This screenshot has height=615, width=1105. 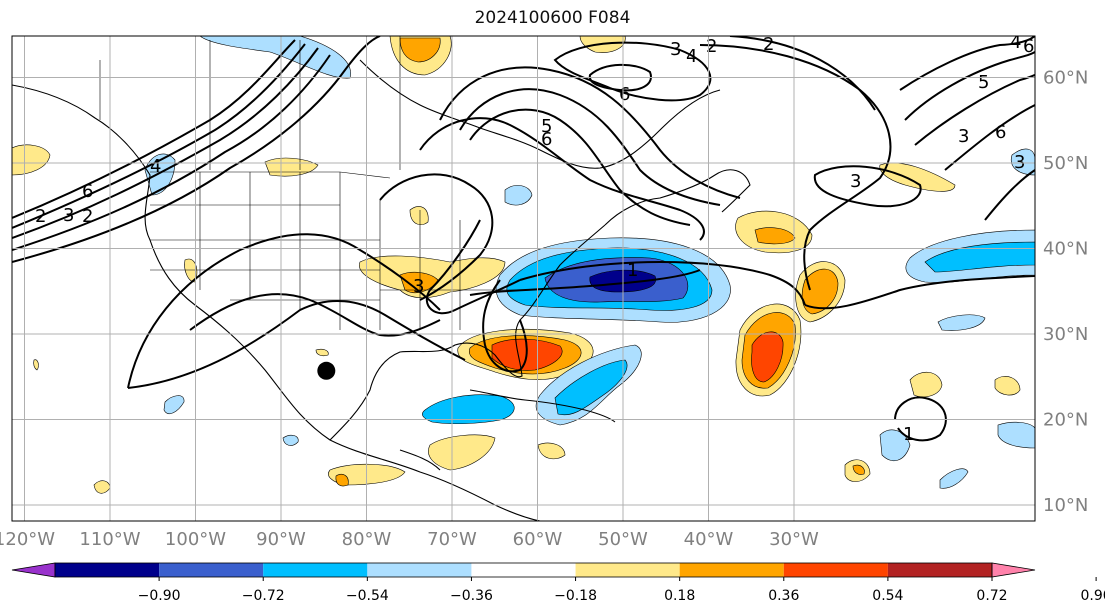 I want to click on longitude-label: 80°W, so click(x=367, y=539).